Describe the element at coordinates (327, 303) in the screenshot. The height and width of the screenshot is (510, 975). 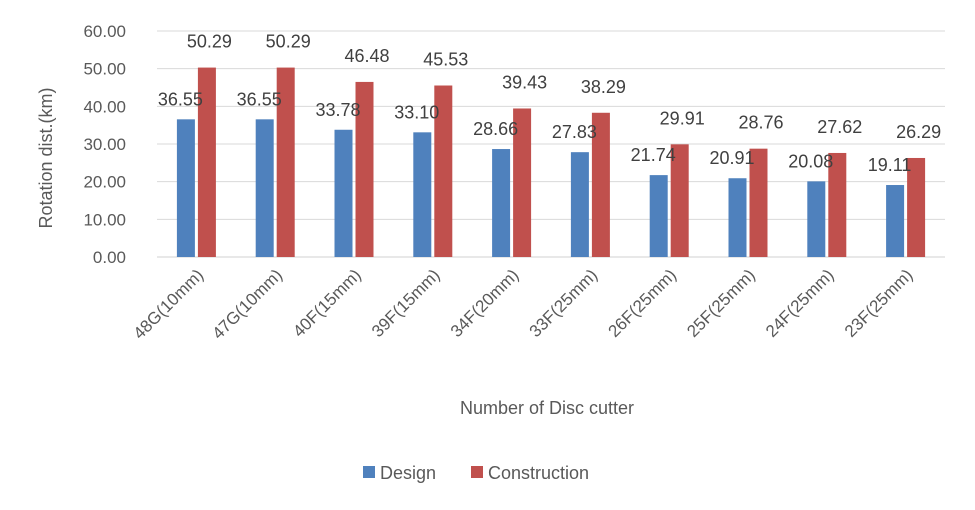
I see `x-tick-label: 40F(15mm)` at that location.